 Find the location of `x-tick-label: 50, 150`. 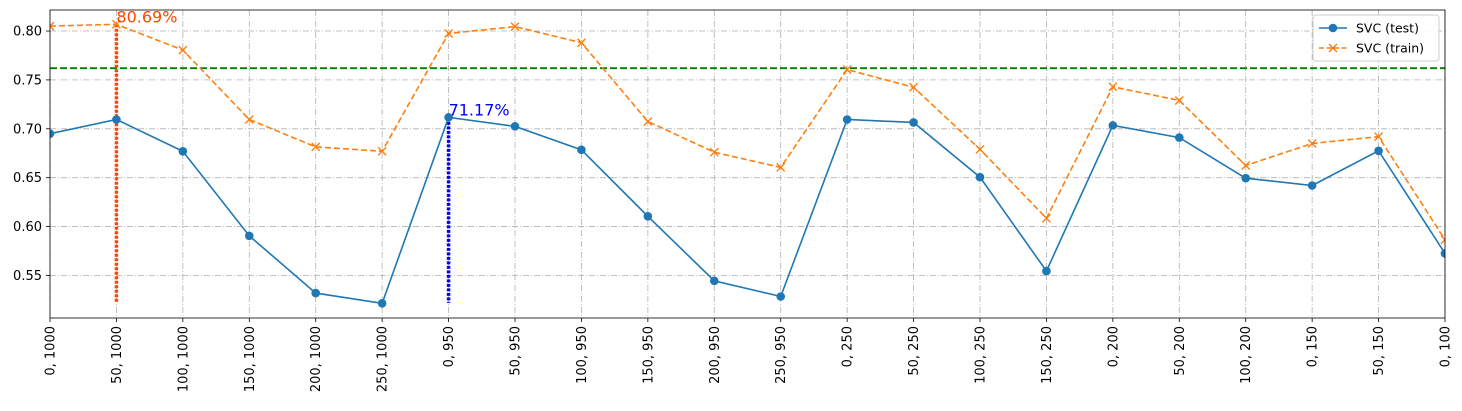

x-tick-label: 50, 150 is located at coordinates (1379, 351).